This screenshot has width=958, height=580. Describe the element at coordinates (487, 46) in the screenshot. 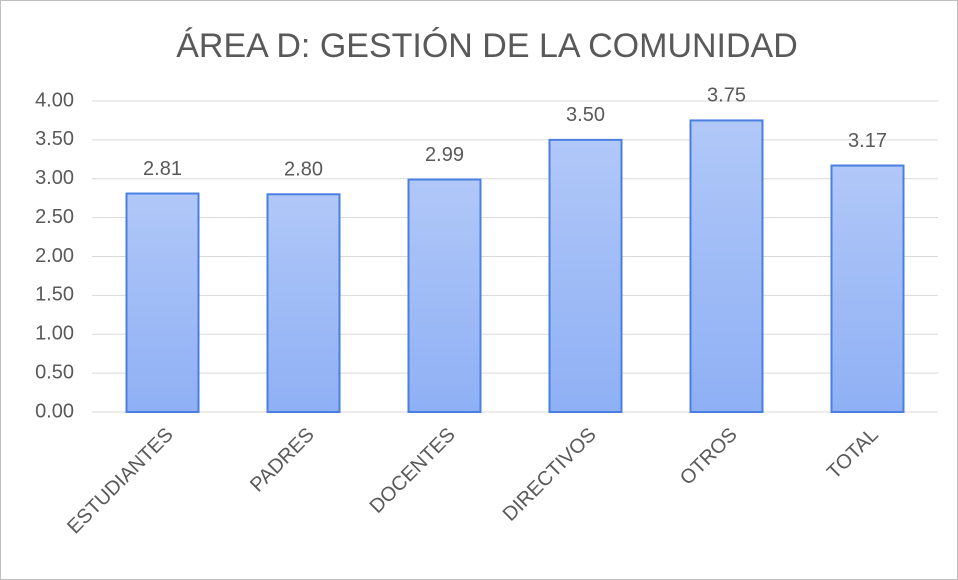

I see `chart-title: ÁREA D: GESTIÓN DE LA COMUNIDAD` at that location.